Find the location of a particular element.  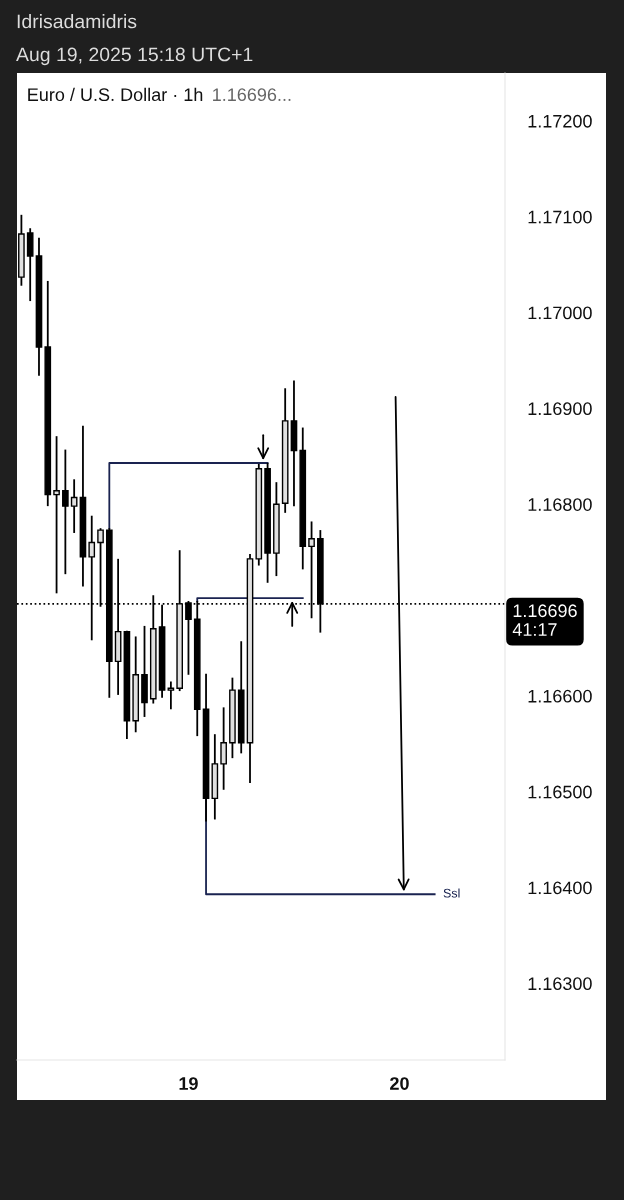

y-tick-label: 1.16800 is located at coordinates (560, 504).